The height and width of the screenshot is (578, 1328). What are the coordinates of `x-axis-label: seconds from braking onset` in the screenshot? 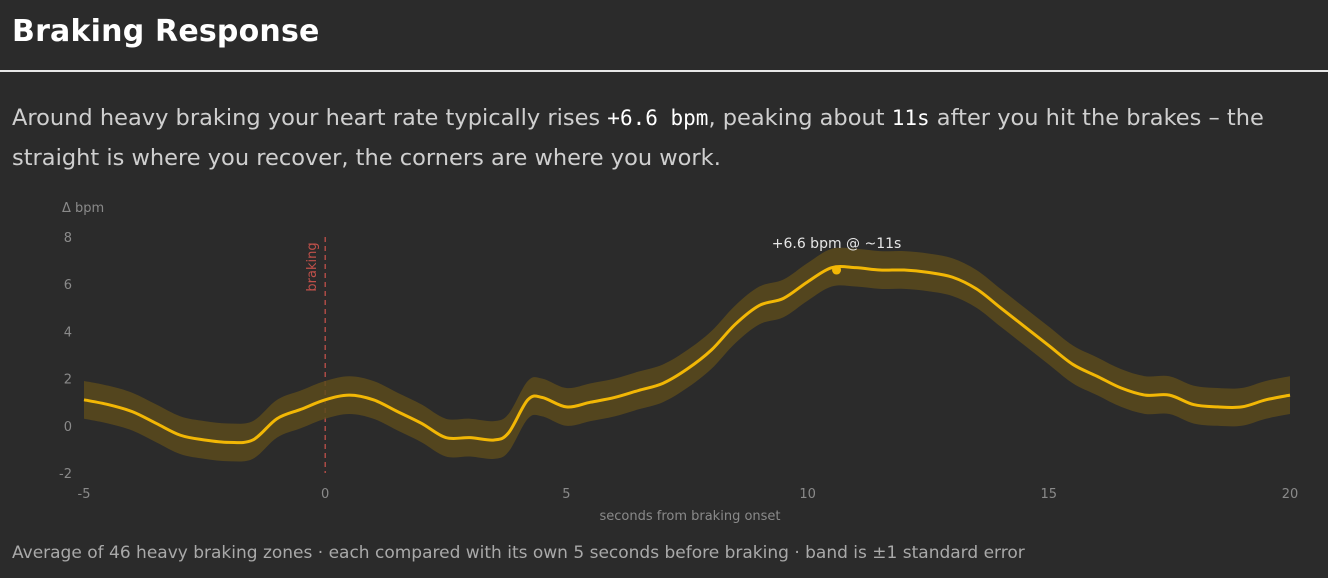 It's located at (689, 516).